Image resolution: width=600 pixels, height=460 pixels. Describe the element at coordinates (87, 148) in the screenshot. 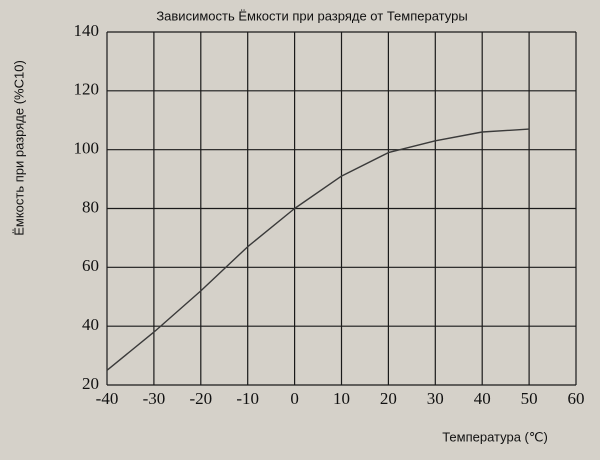

I see `y-tick-label: 100` at that location.